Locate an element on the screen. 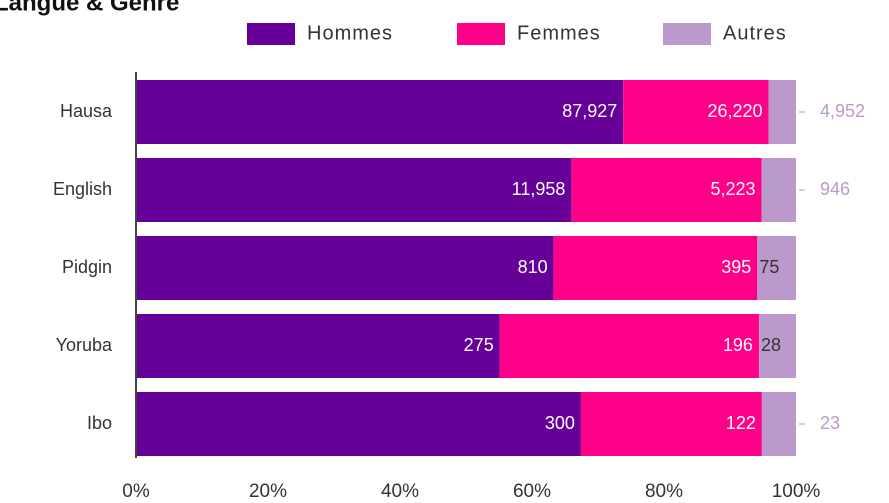  value-label: 26,220 is located at coordinates (734, 111).